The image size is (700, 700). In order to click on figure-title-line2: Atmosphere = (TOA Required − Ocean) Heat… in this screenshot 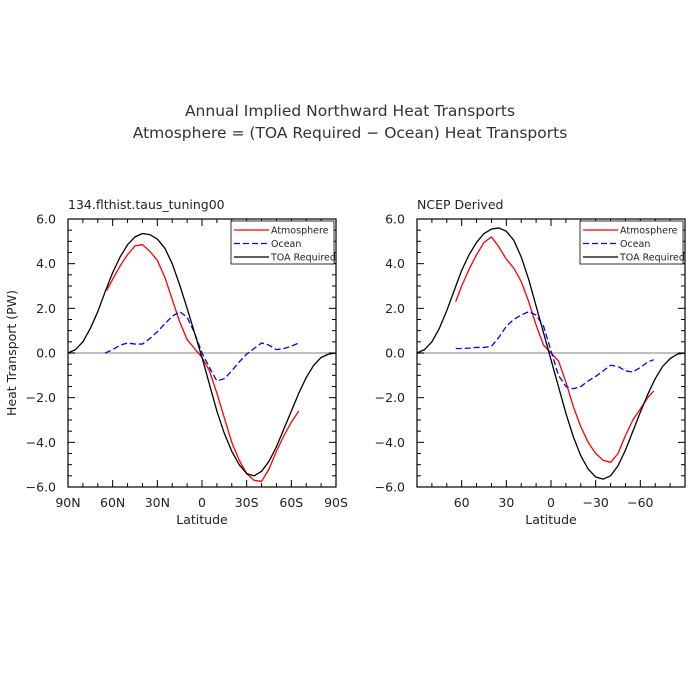, I will do `click(350, 133)`.